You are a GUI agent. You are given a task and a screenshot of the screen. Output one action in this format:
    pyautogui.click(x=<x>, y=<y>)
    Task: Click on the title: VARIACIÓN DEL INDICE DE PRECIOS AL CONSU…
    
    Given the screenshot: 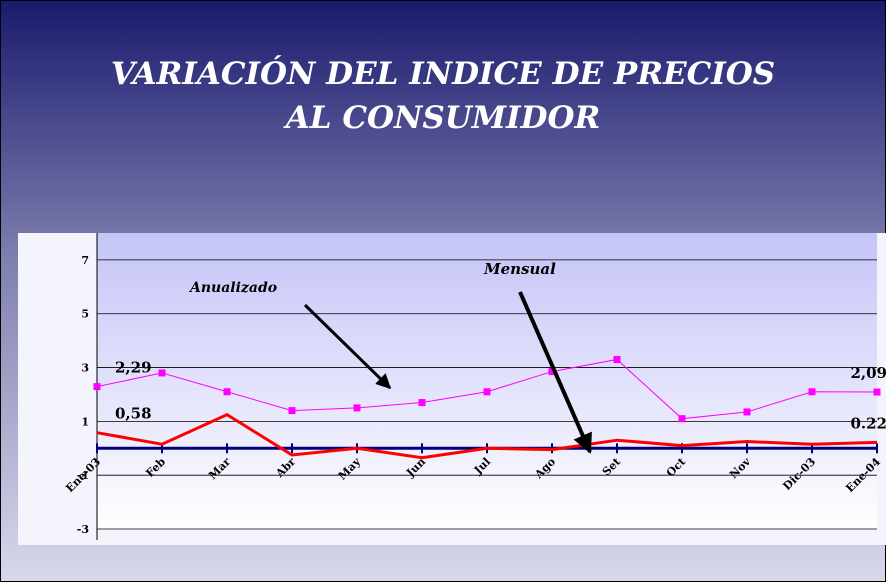 What is the action you would take?
    pyautogui.click(x=443, y=96)
    